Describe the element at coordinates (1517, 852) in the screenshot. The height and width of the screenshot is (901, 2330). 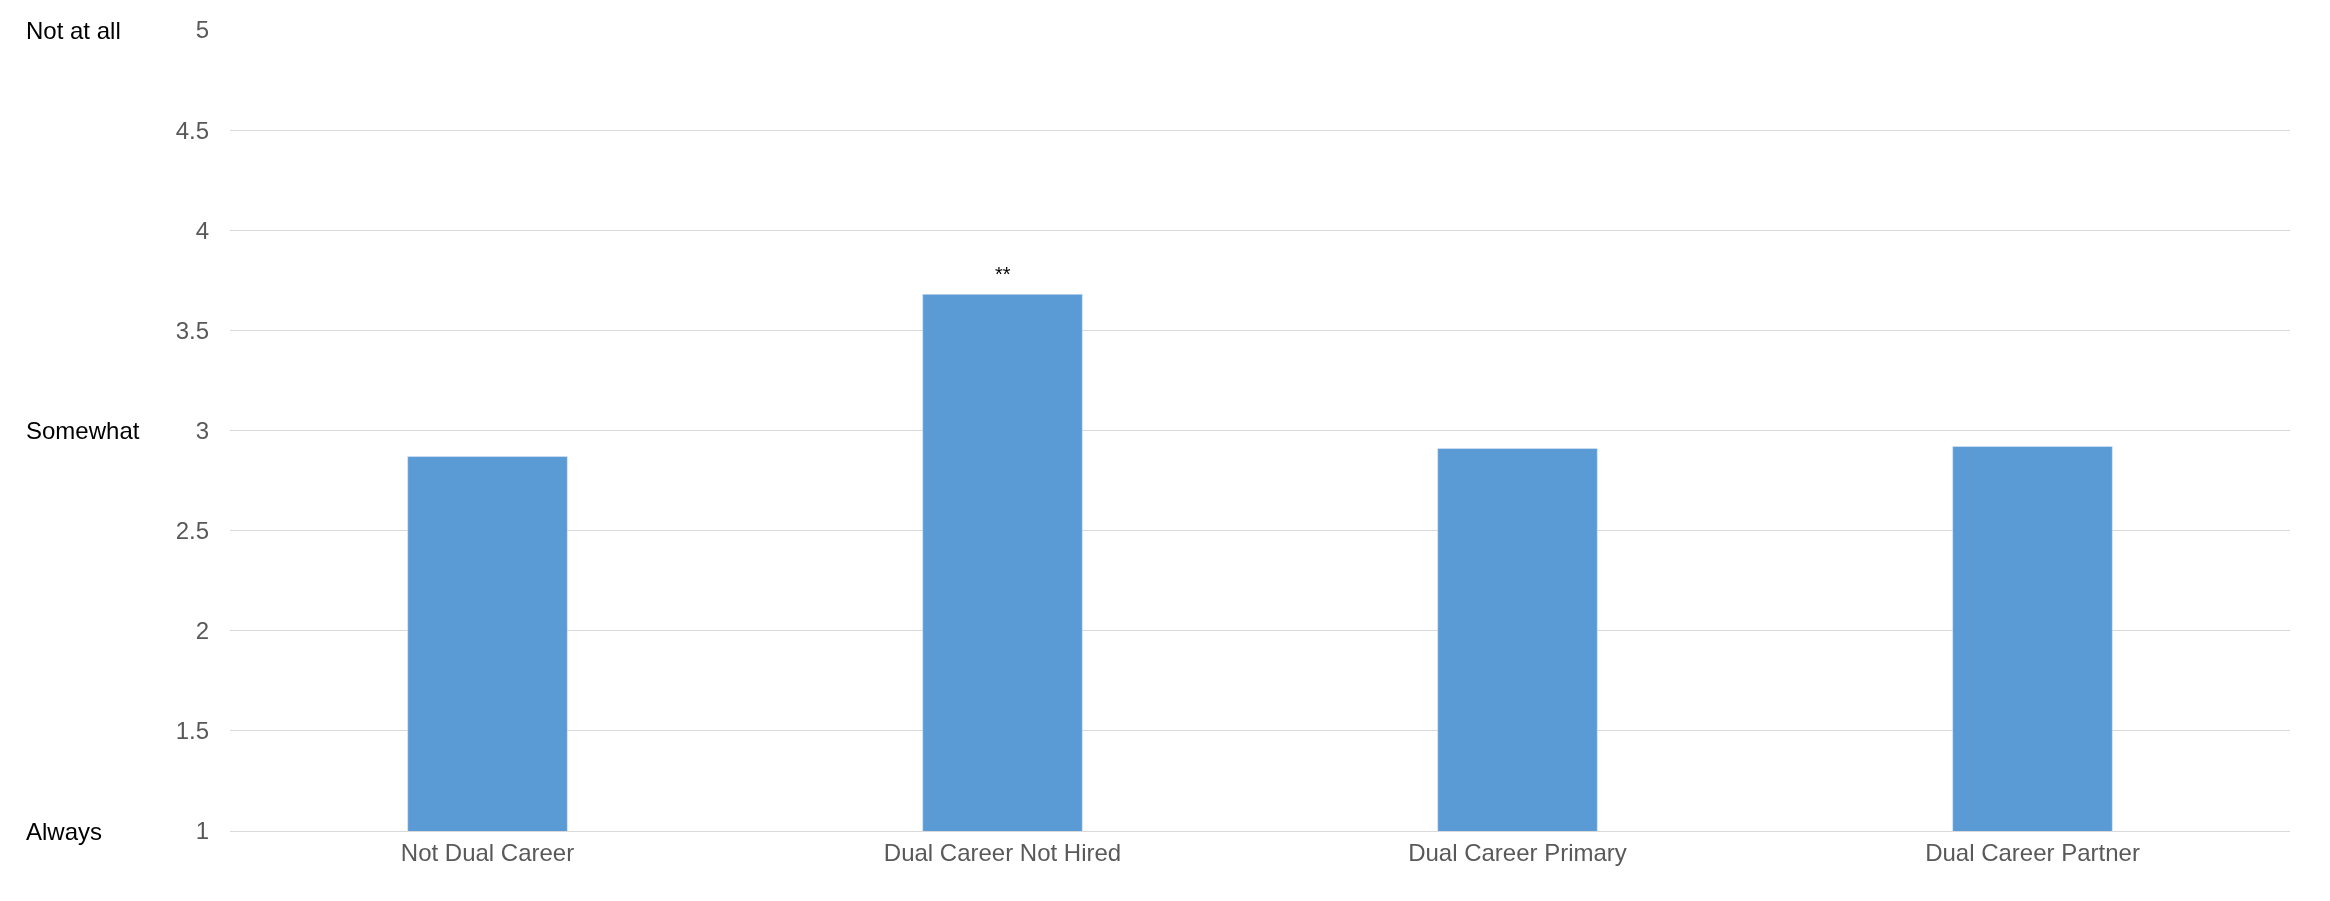
I see `x-tick-label: Dual Career Primary` at that location.